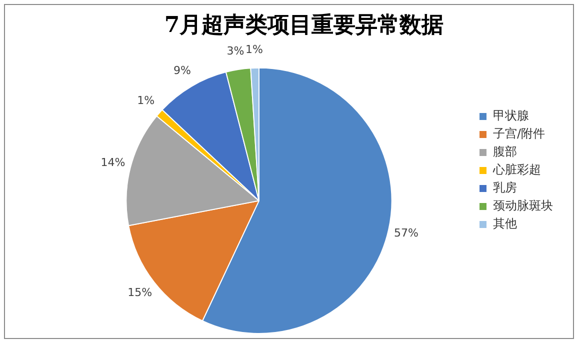  What do you see at coordinates (505, 223) in the screenshot?
I see `legend-label: 其他` at bounding box center [505, 223].